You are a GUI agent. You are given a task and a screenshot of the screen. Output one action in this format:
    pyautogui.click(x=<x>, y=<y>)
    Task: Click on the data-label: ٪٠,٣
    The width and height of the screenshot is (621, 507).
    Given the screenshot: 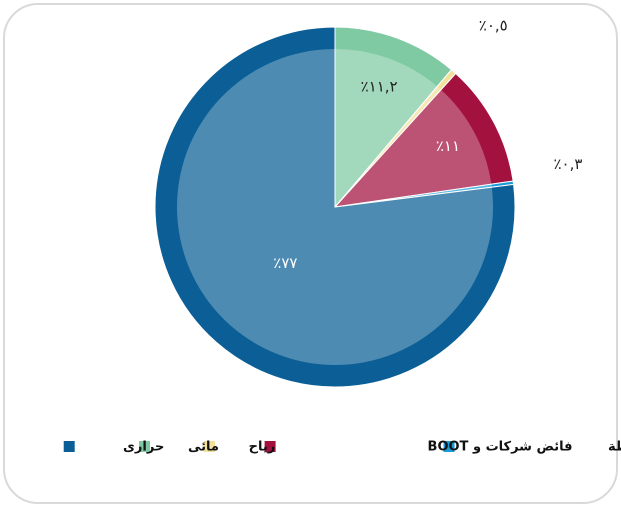 What is the action you would take?
    pyautogui.click(x=567, y=164)
    